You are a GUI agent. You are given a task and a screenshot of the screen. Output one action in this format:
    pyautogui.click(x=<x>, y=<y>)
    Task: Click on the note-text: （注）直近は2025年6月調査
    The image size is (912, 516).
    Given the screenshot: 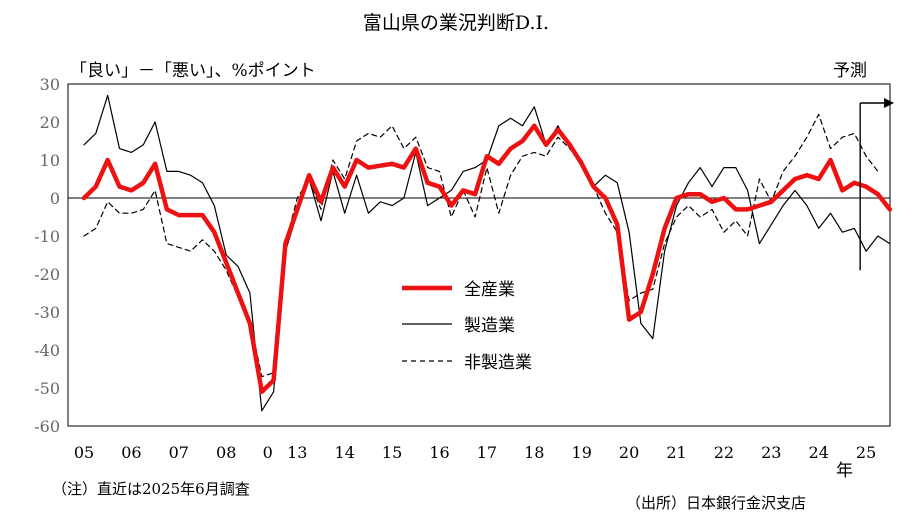 What is the action you would take?
    pyautogui.click(x=151, y=489)
    